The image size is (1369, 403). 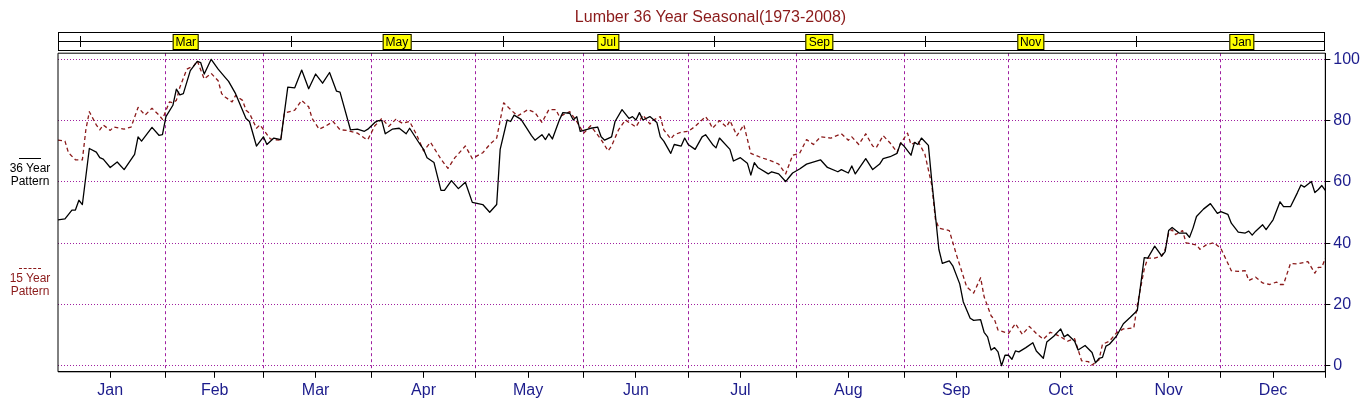 What do you see at coordinates (710, 17) in the screenshot?
I see `chart-title: Lumber 36 Year Seasonal(1973-2008)` at bounding box center [710, 17].